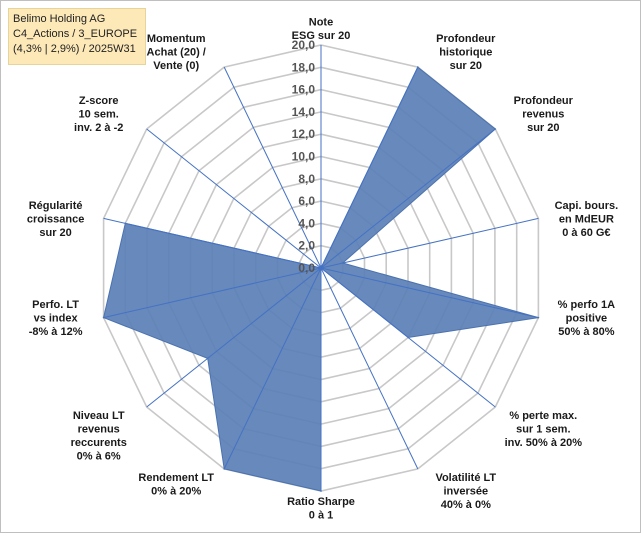  What do you see at coordinates (304, 112) in the screenshot?
I see `tick-label: 14,0` at bounding box center [304, 112].